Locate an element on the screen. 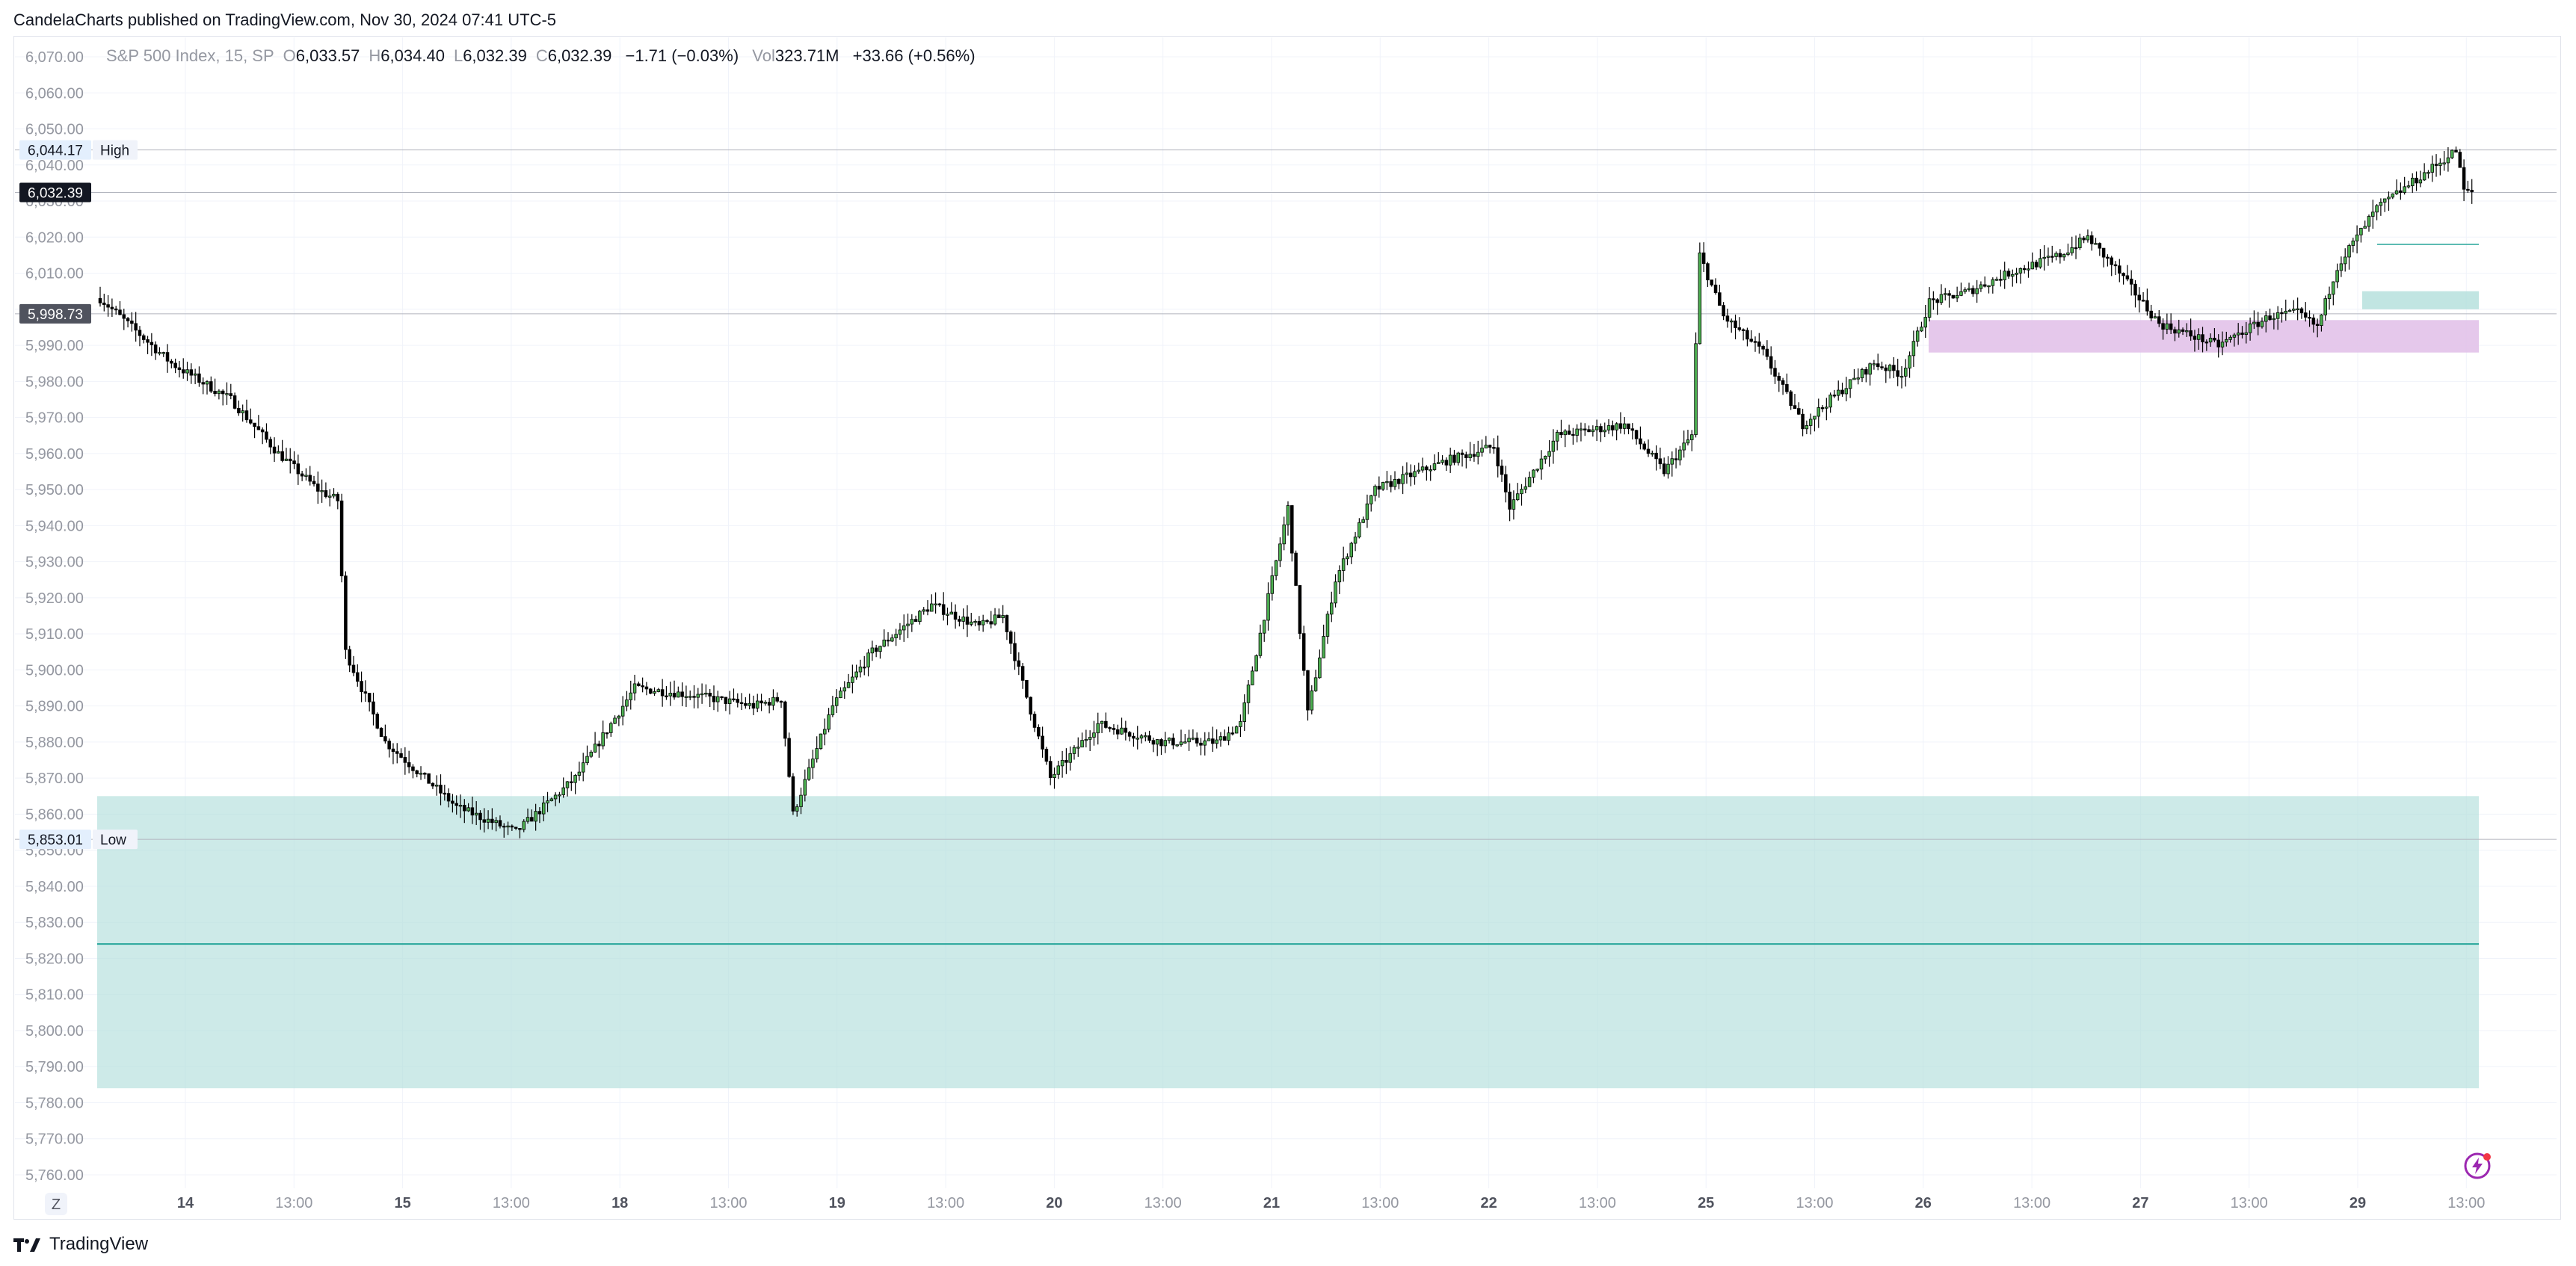  timezone-button is located at coordinates (56, 1204).